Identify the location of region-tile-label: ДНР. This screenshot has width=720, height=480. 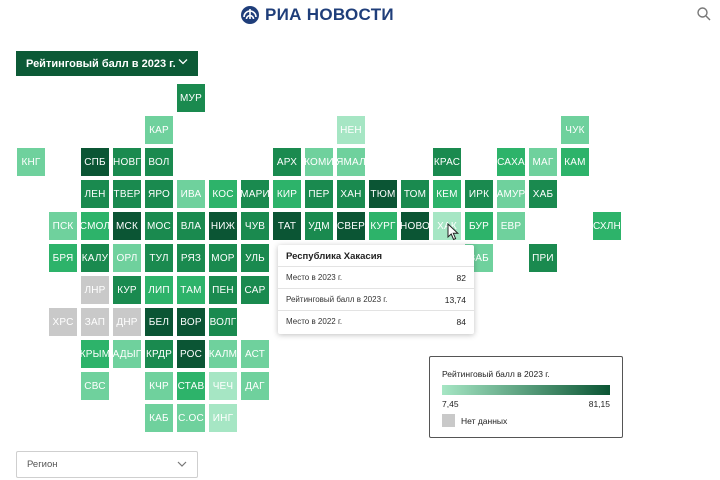
(127, 322).